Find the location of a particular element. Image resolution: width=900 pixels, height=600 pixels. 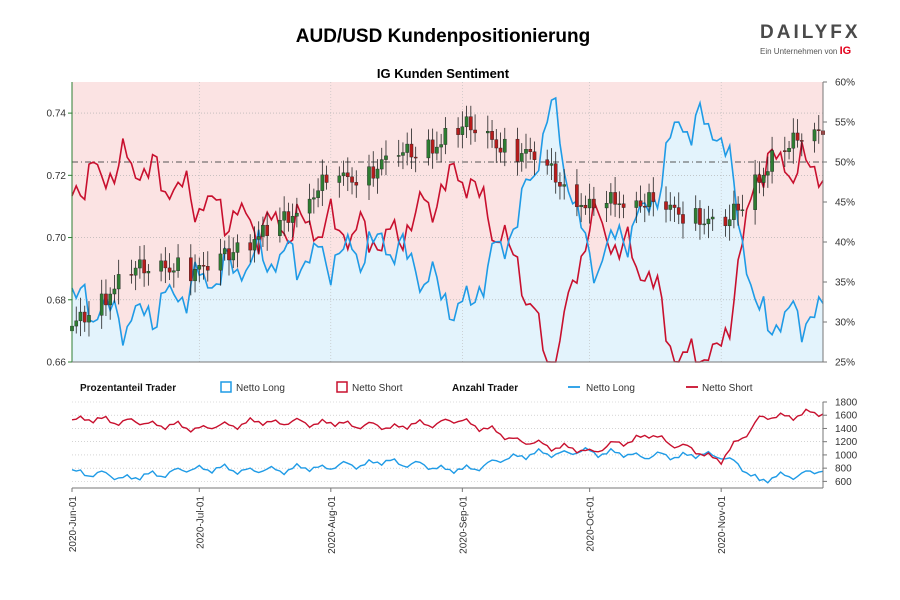

sentiment-tick-label: 30% is located at coordinates (845, 323).